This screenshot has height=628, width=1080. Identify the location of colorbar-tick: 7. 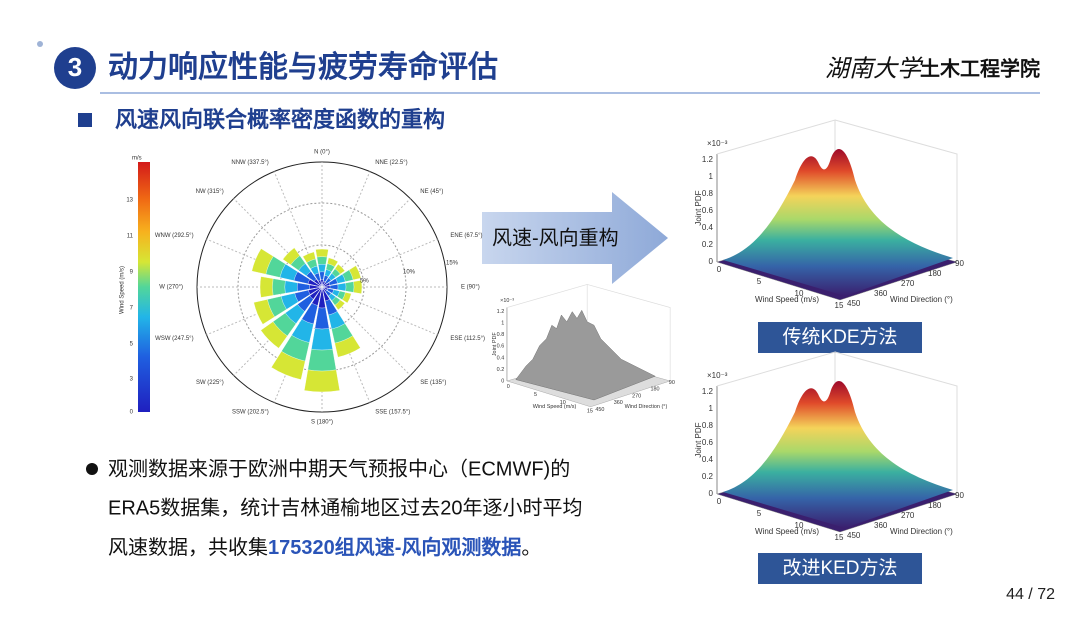
(132, 309).